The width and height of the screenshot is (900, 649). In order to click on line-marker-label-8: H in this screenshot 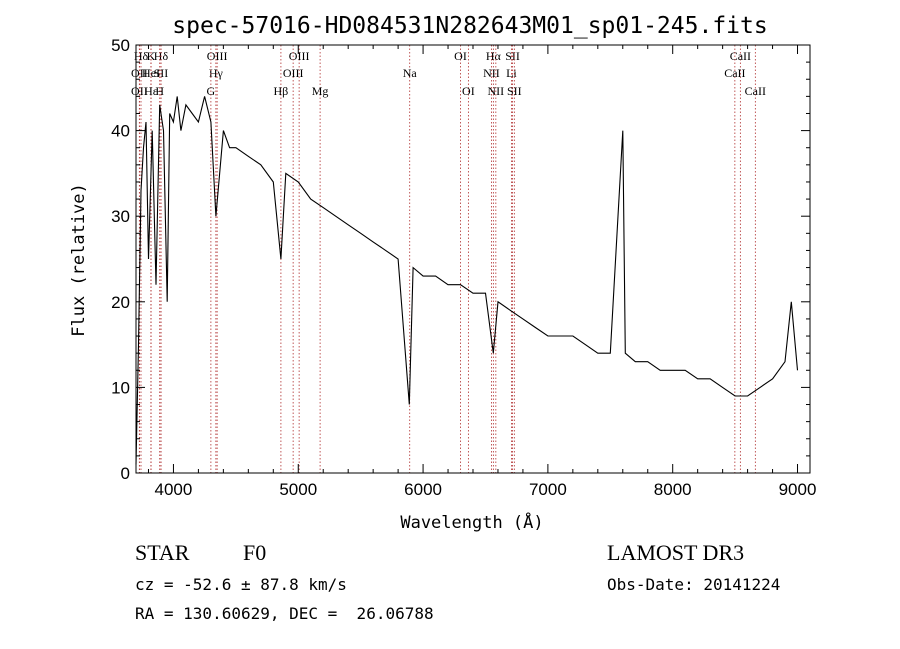, I will do `click(159, 91)`.